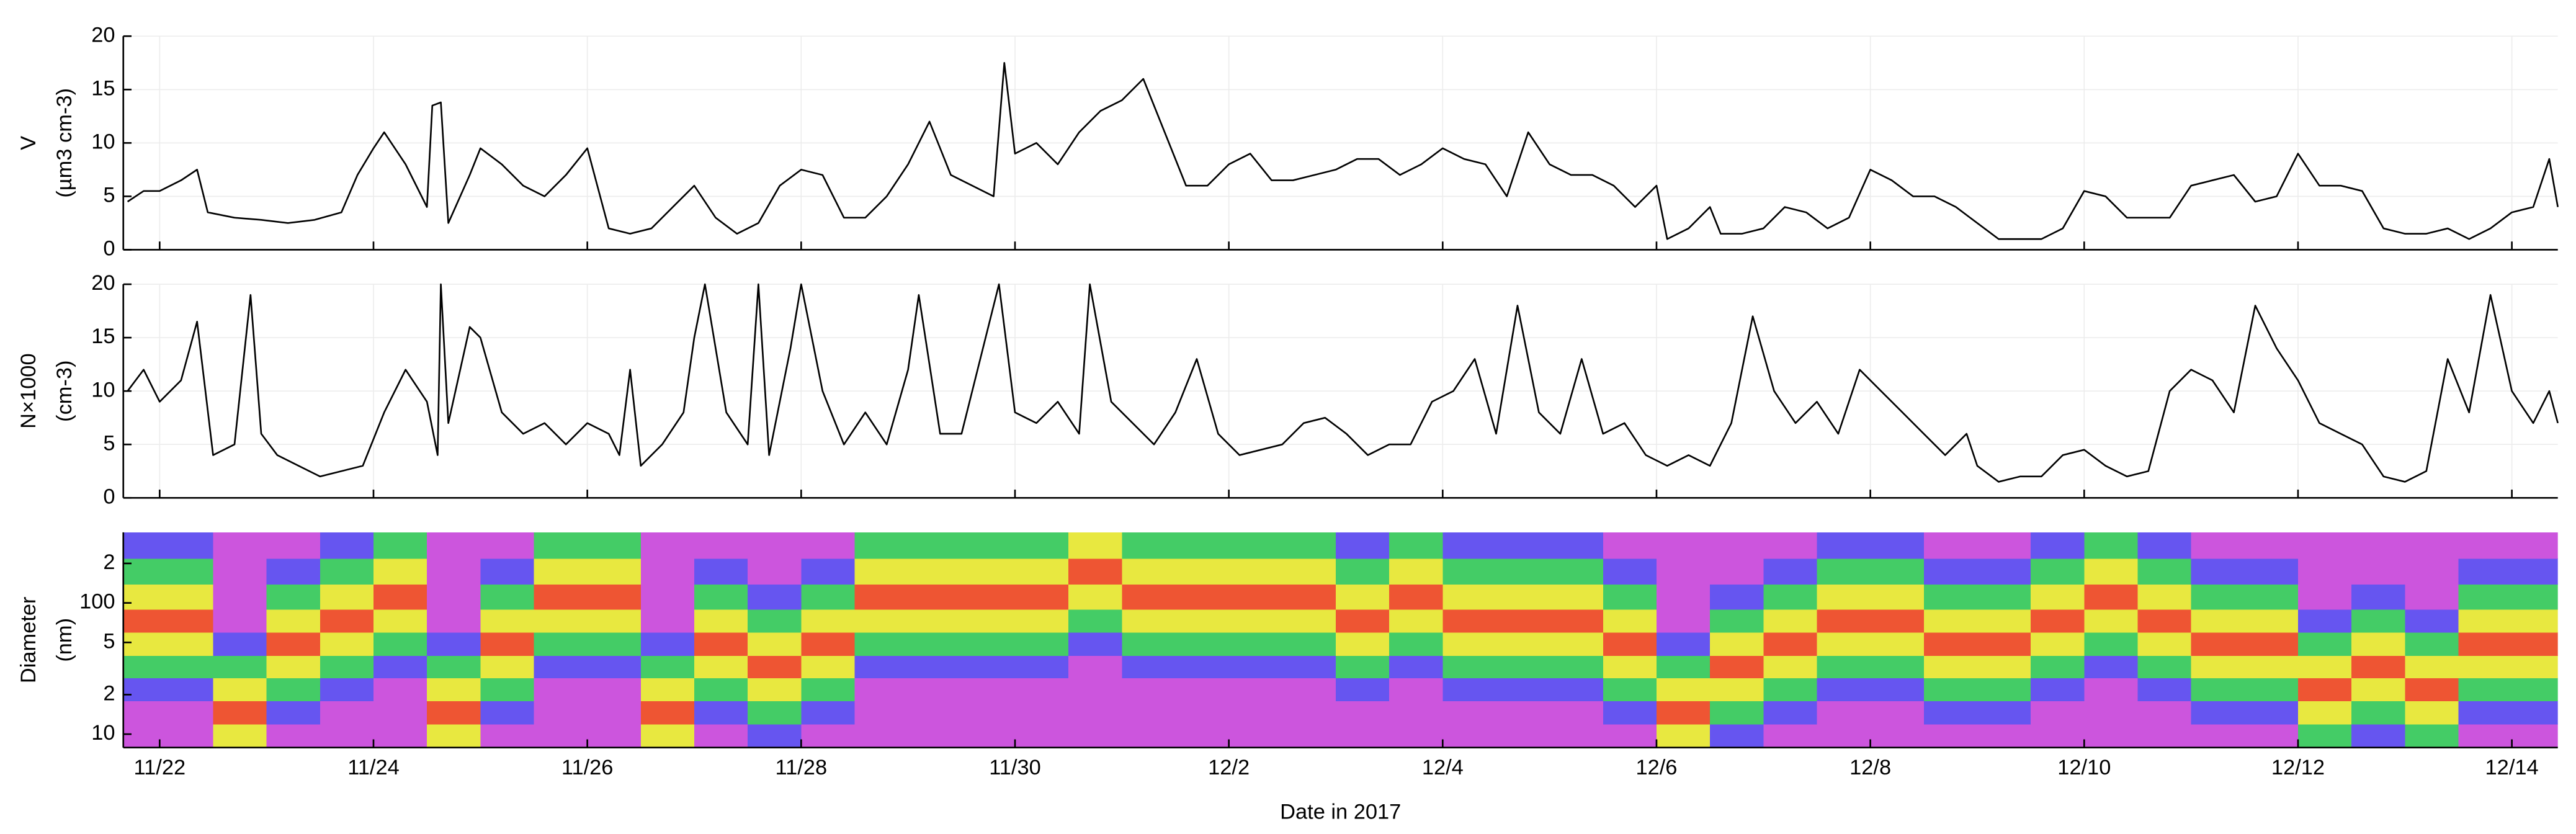 This screenshot has height=834, width=2576. Describe the element at coordinates (109, 249) in the screenshot. I see `y-tick-label: 0` at that location.